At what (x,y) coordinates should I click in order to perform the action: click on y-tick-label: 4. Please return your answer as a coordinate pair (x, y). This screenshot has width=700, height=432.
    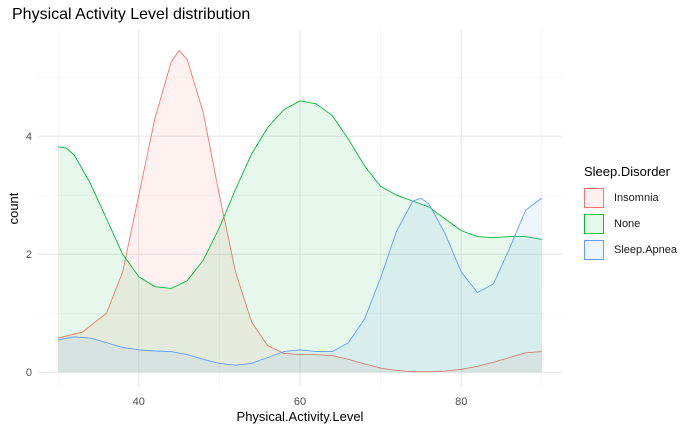
    Looking at the image, I should click on (29, 137).